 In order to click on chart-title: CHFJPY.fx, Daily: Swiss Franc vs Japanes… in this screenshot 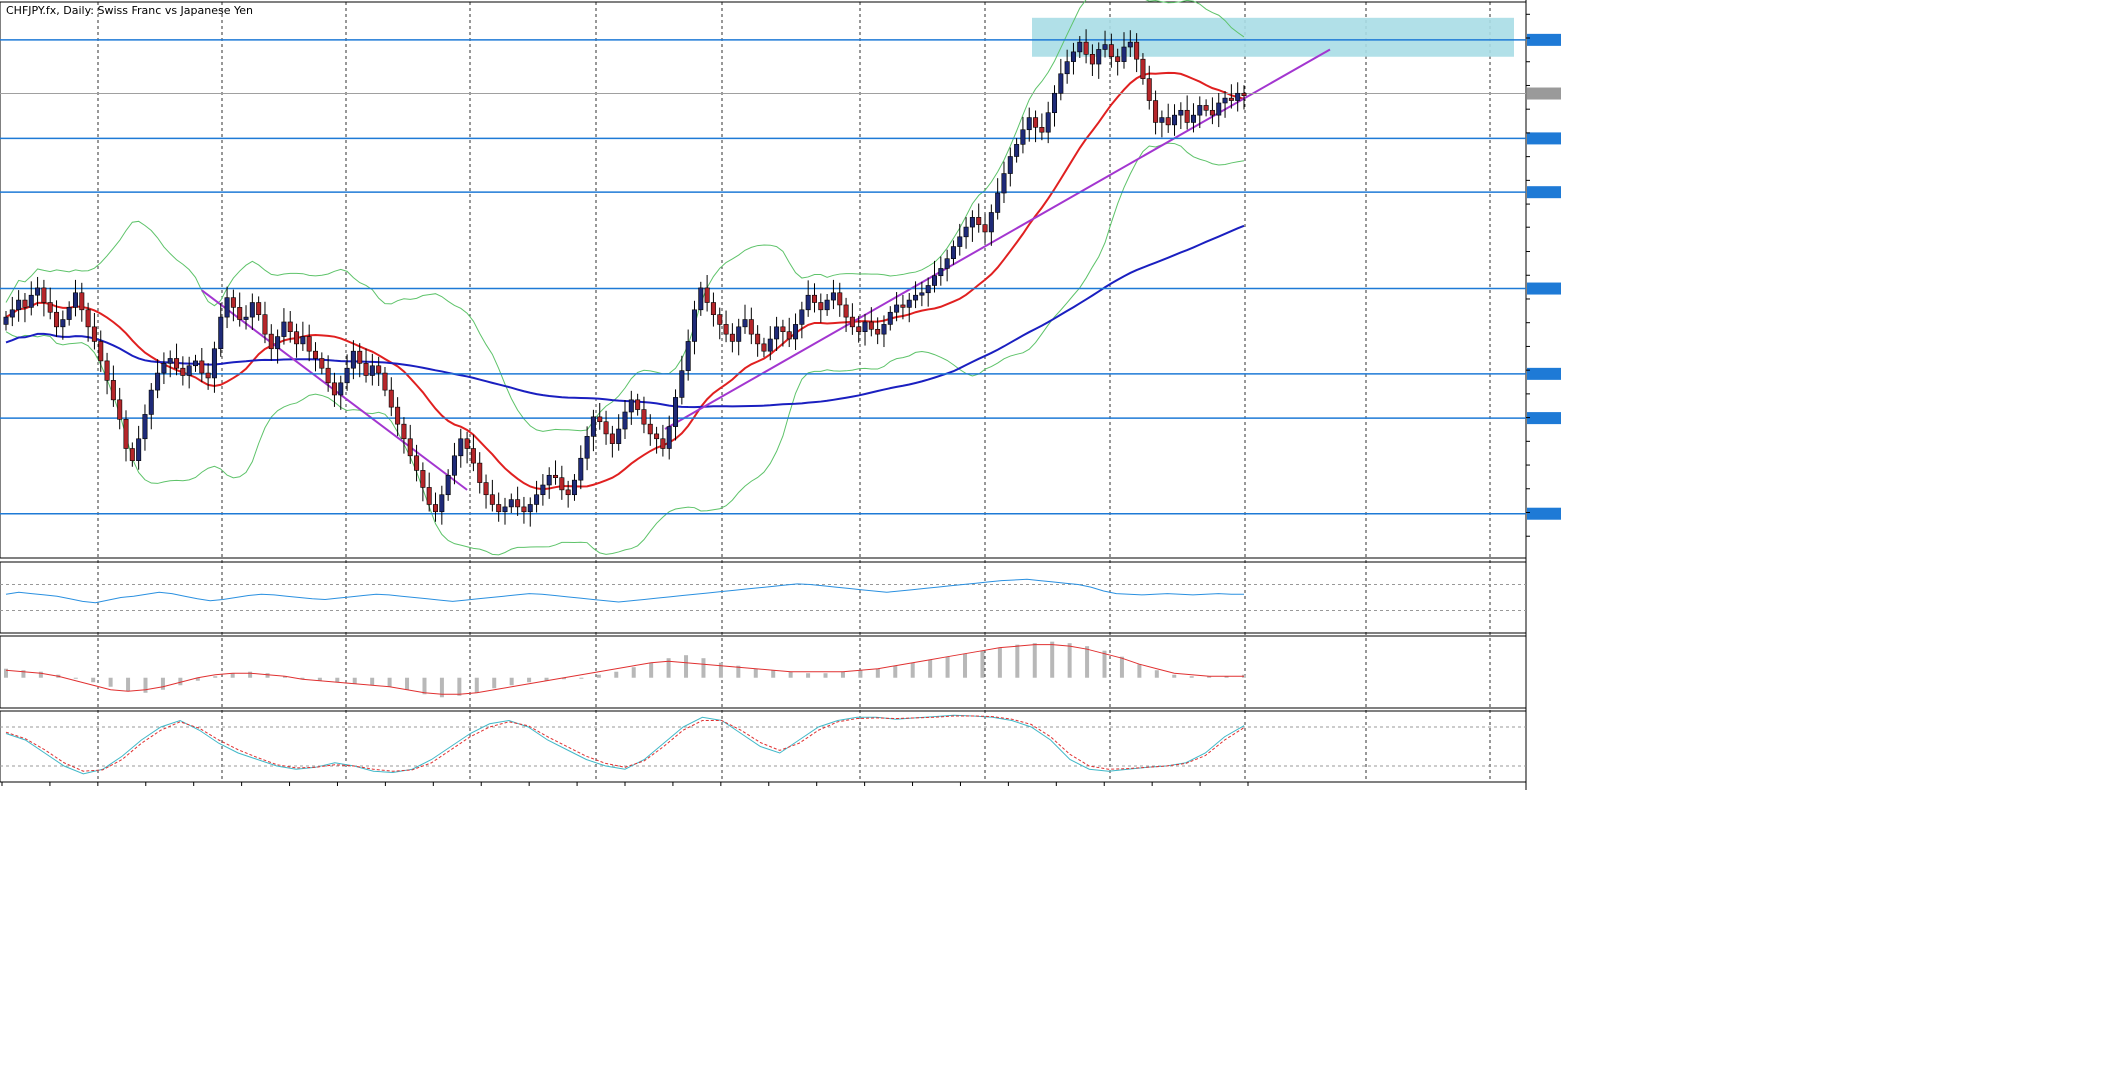, I will do `click(129, 10)`.